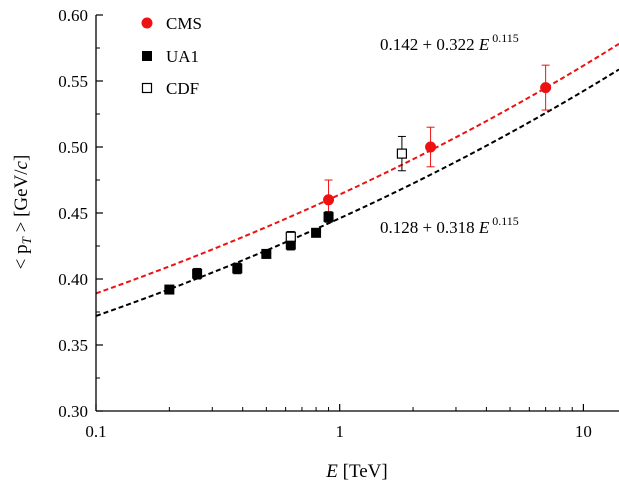 Image resolution: width=619 pixels, height=488 pixels. What do you see at coordinates (147, 23) in the screenshot?
I see `legend-marker-cms` at bounding box center [147, 23].